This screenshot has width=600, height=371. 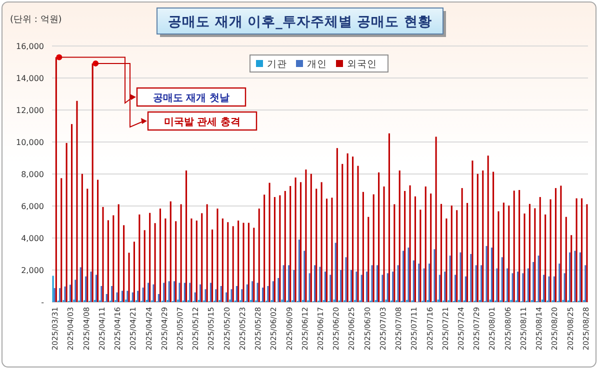 What do you see at coordinates (32, 174) in the screenshot?
I see `y-tick-label: 8,000` at bounding box center [32, 174].